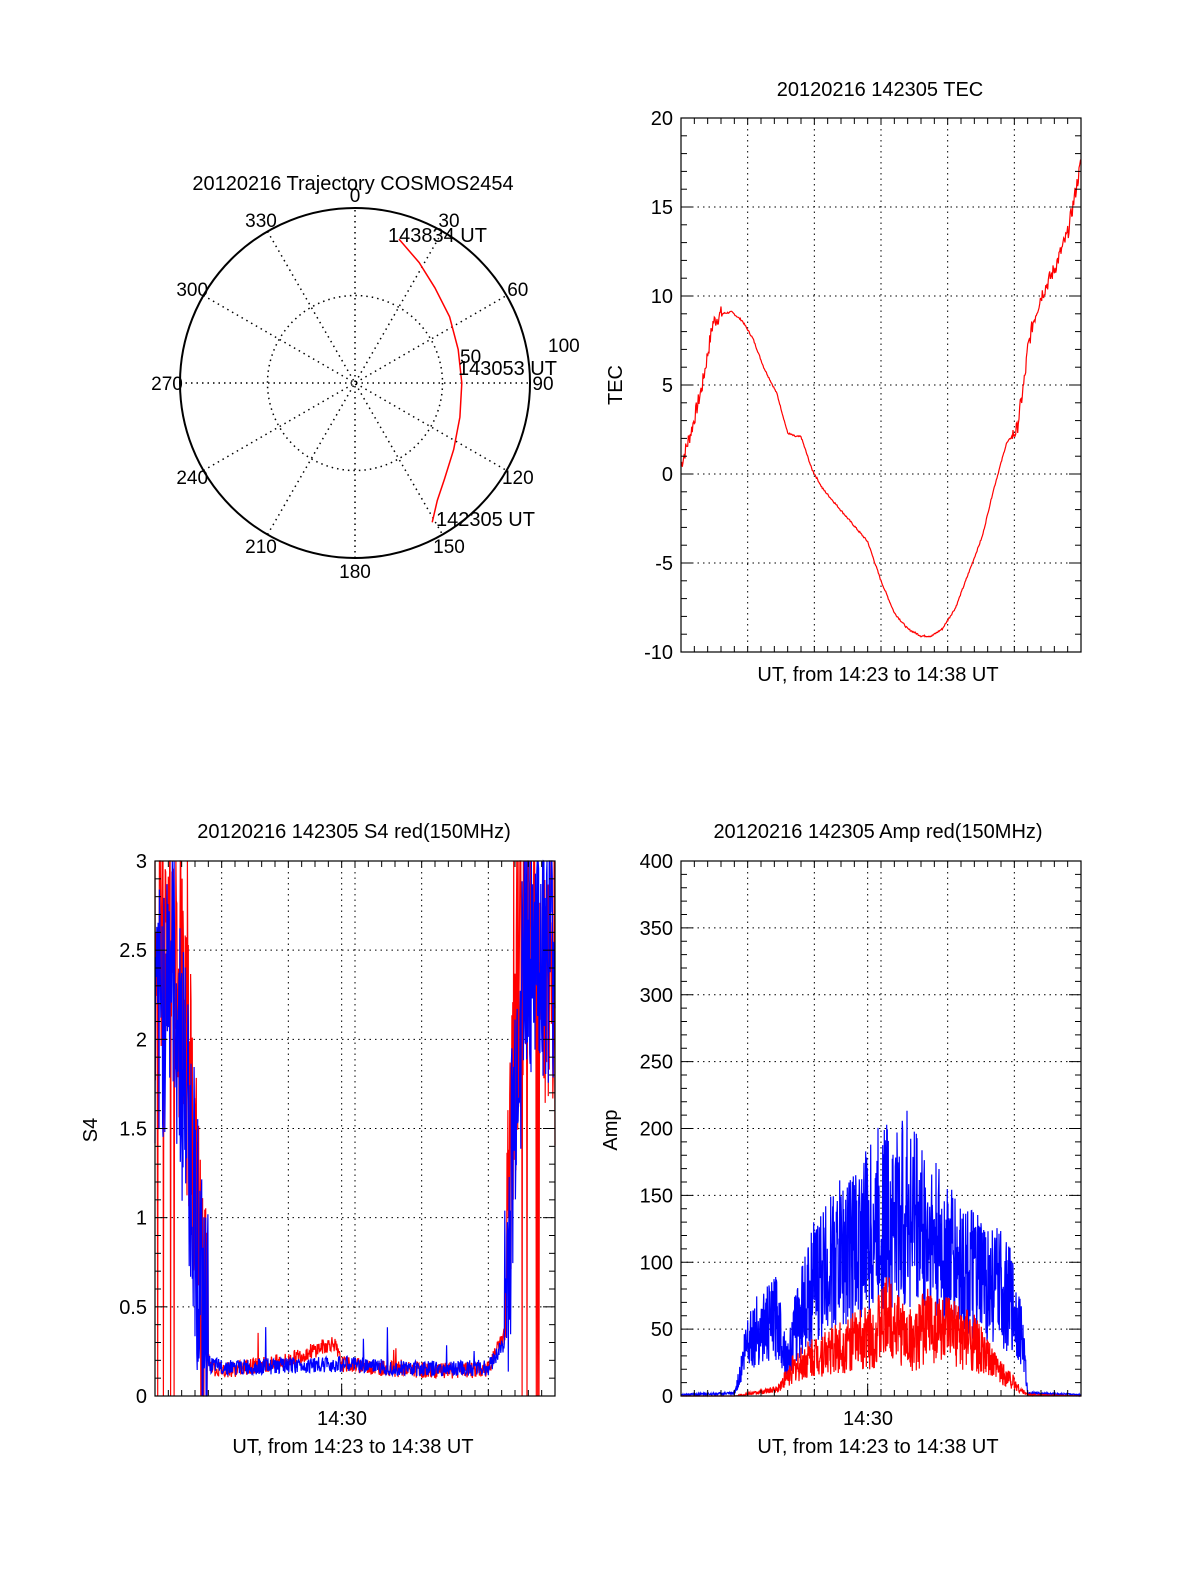 The image size is (1200, 1575). I want to click on s4-plot-frame, so click(355, 1128).